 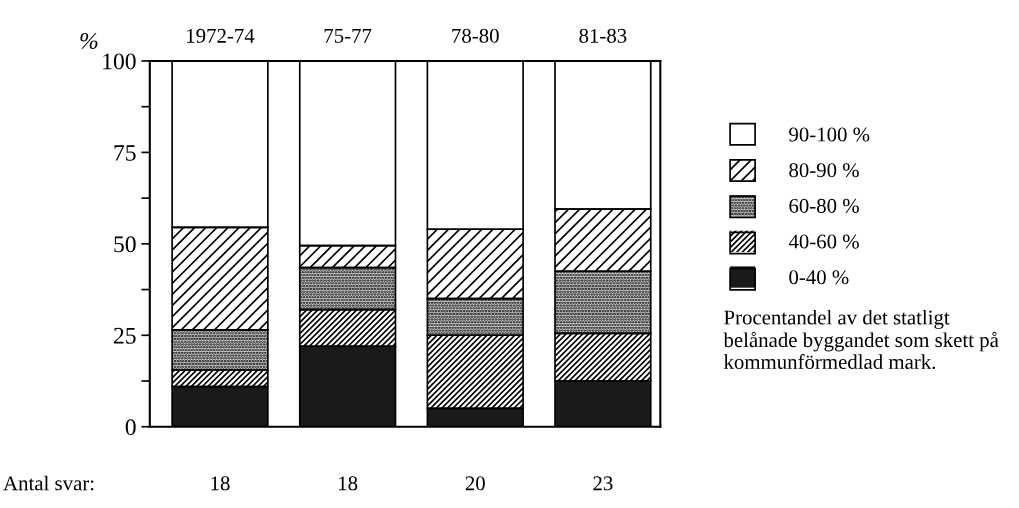 What do you see at coordinates (130, 427) in the screenshot?
I see `y-tick-label: 0` at bounding box center [130, 427].